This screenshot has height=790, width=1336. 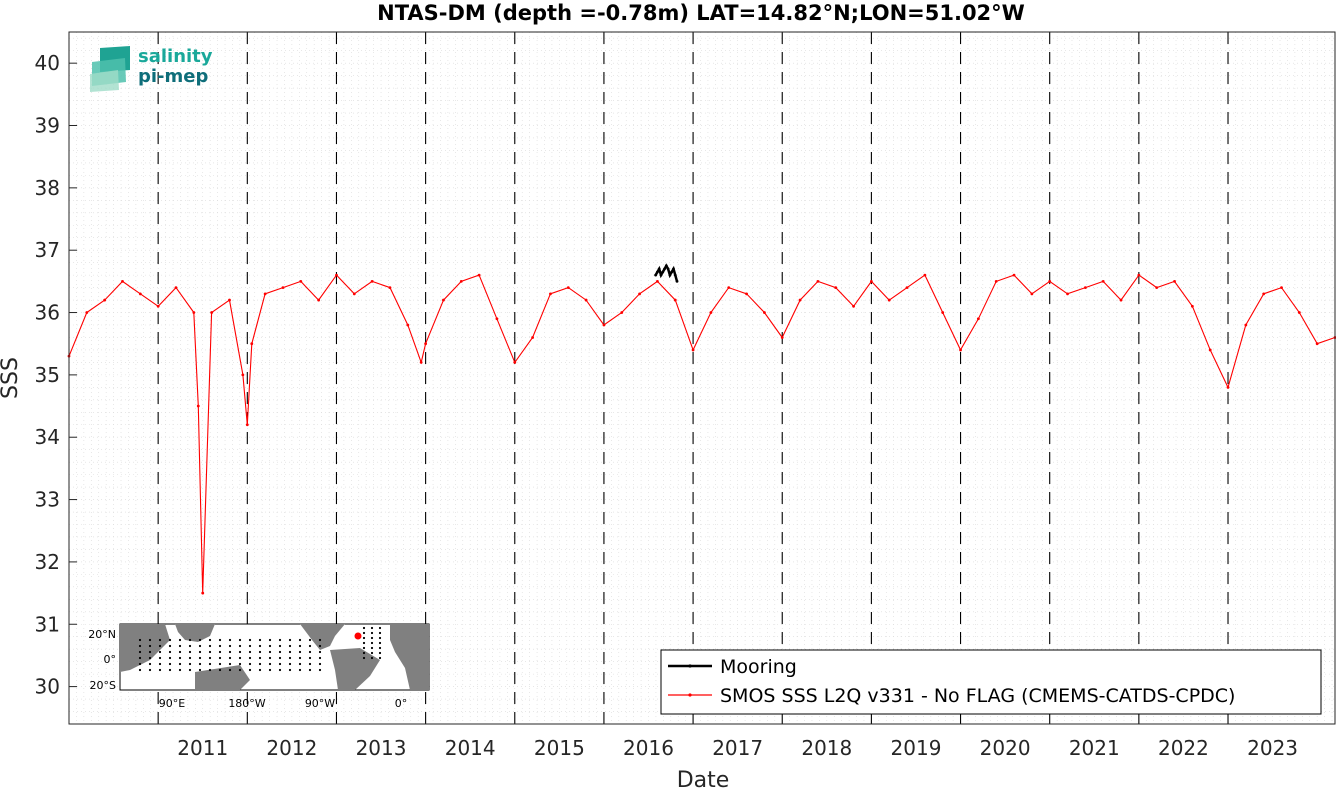 I want to click on inset-map-frame, so click(x=274, y=657).